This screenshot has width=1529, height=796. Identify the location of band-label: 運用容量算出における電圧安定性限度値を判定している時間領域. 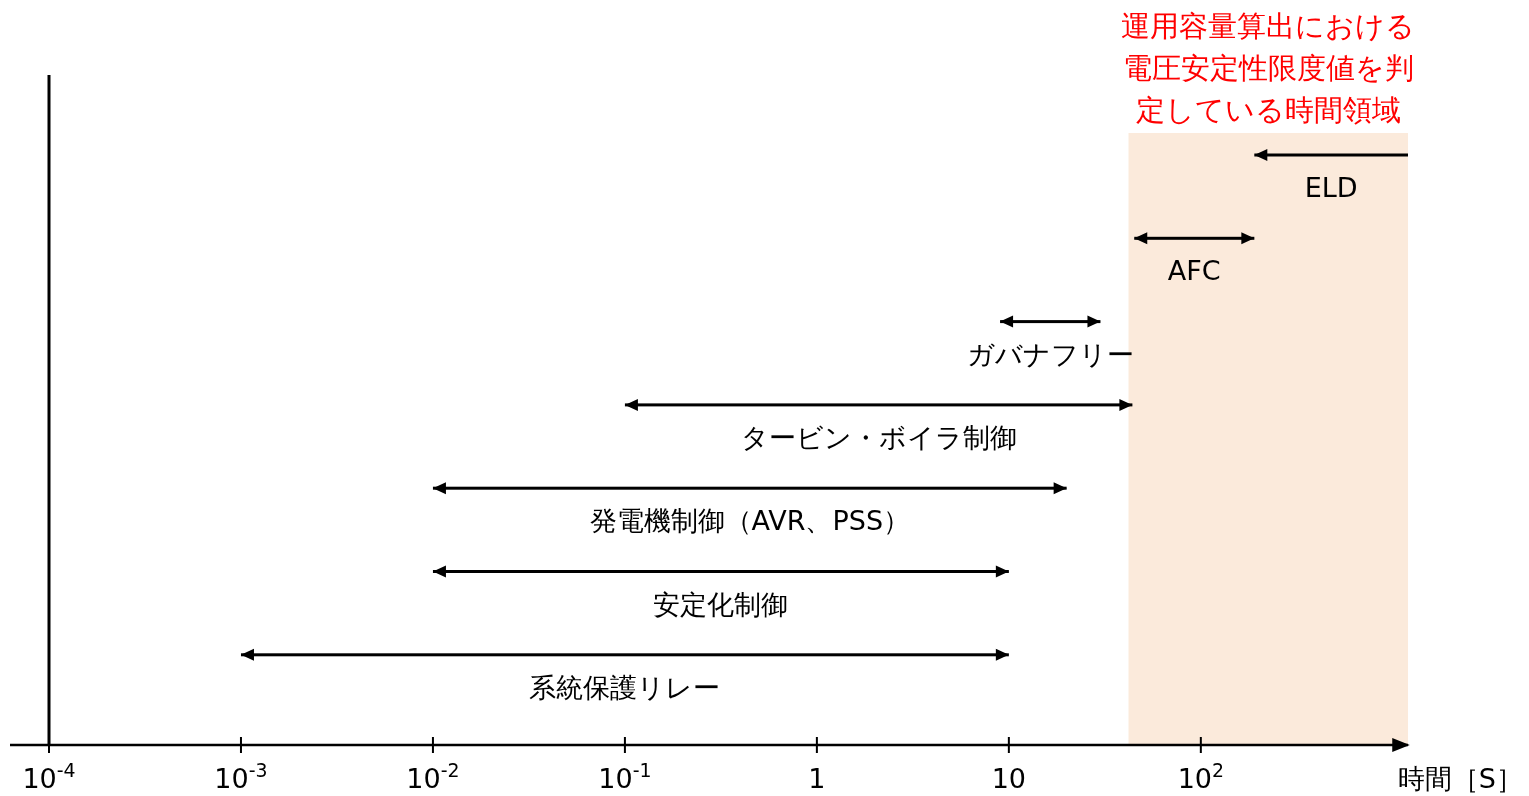
(1268, 68).